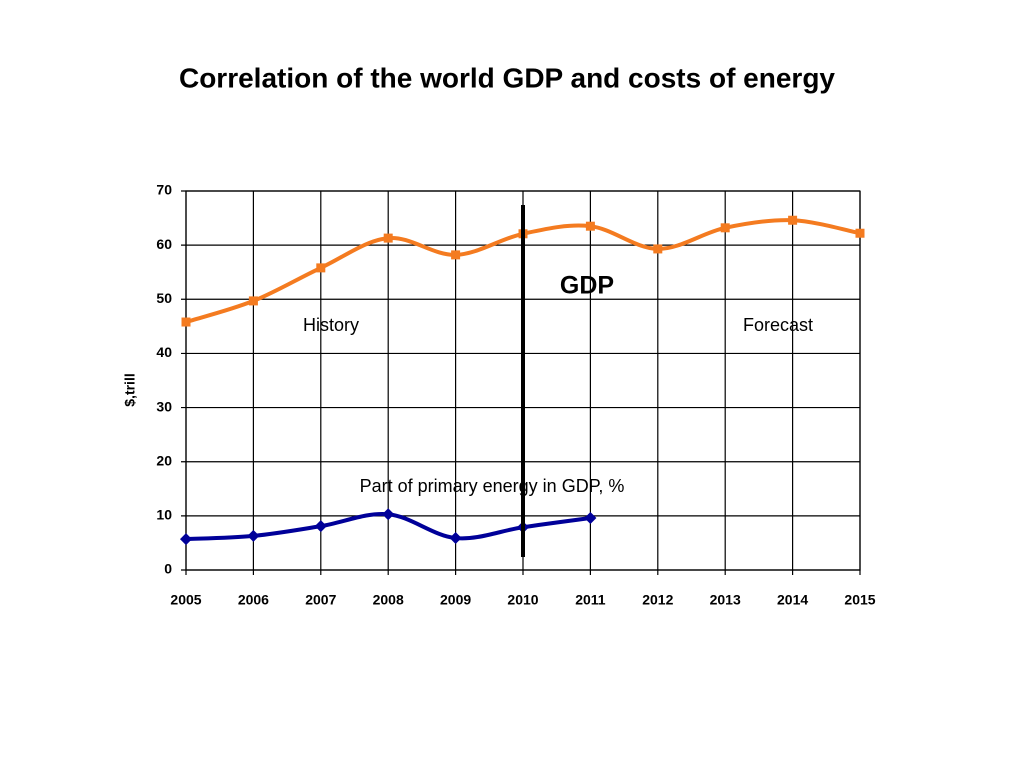 This screenshot has height=768, width=1024. What do you see at coordinates (130, 389) in the screenshot?
I see `y-axis-label: $,trill` at bounding box center [130, 389].